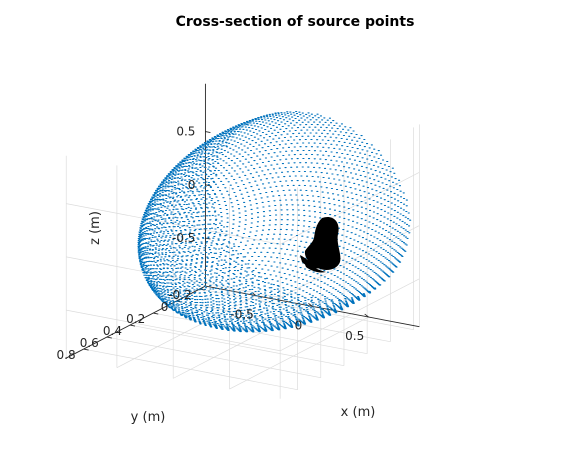 This screenshot has height=450, width=570. Describe the element at coordinates (192, 185) in the screenshot. I see `z-tick-label: 0` at that location.